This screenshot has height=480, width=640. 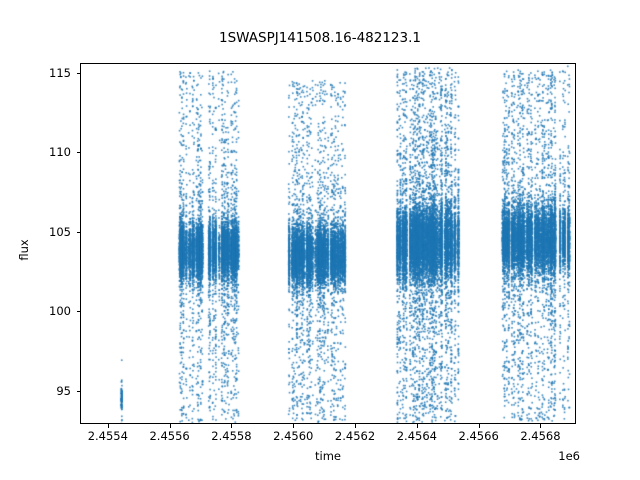 What do you see at coordinates (328, 456) in the screenshot?
I see `x-axis-label: time` at bounding box center [328, 456].